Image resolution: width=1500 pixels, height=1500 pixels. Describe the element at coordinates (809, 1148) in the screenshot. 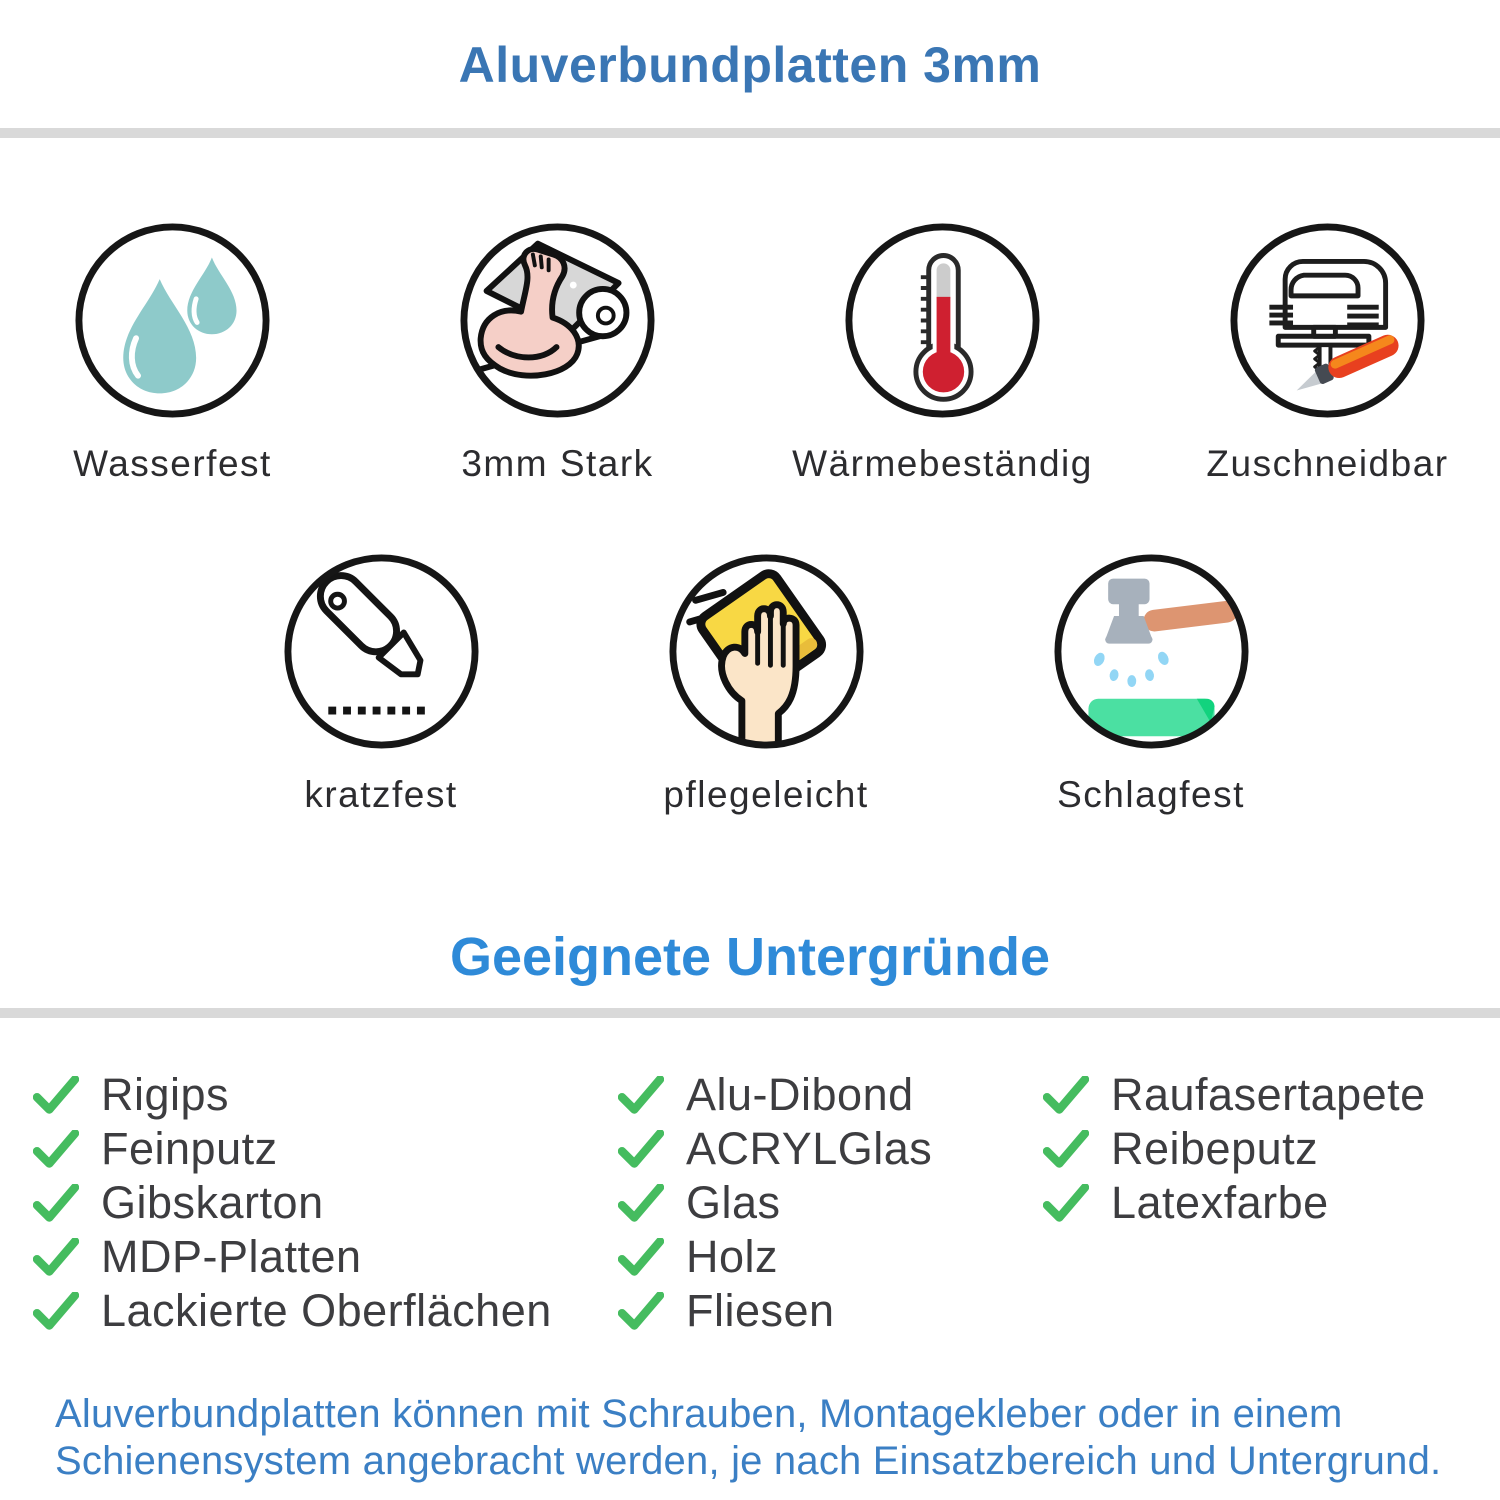

I see `list-item-label: ACRYLGlas` at that location.